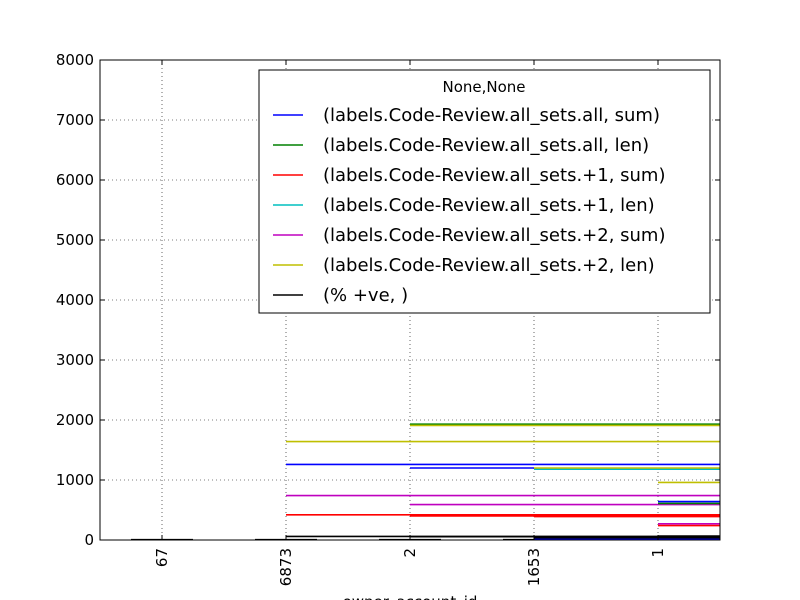 This screenshot has height=600, width=800. I want to click on y-tick-label: 3000, so click(75, 360).